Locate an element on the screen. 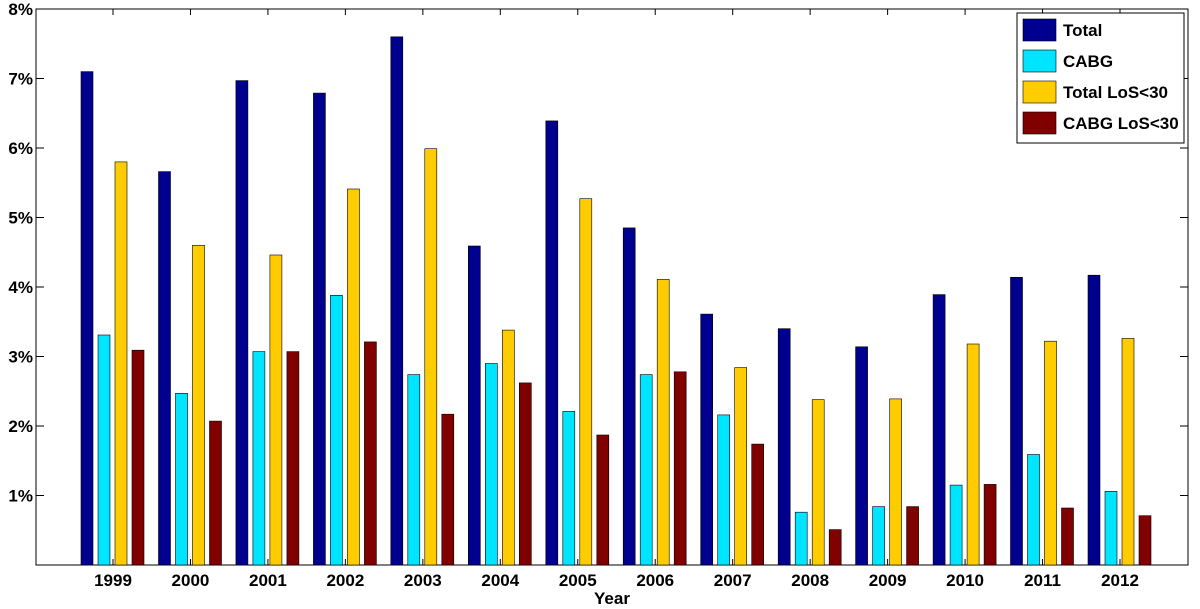 The height and width of the screenshot is (609, 1200). bar-2007-total is located at coordinates (707, 439).